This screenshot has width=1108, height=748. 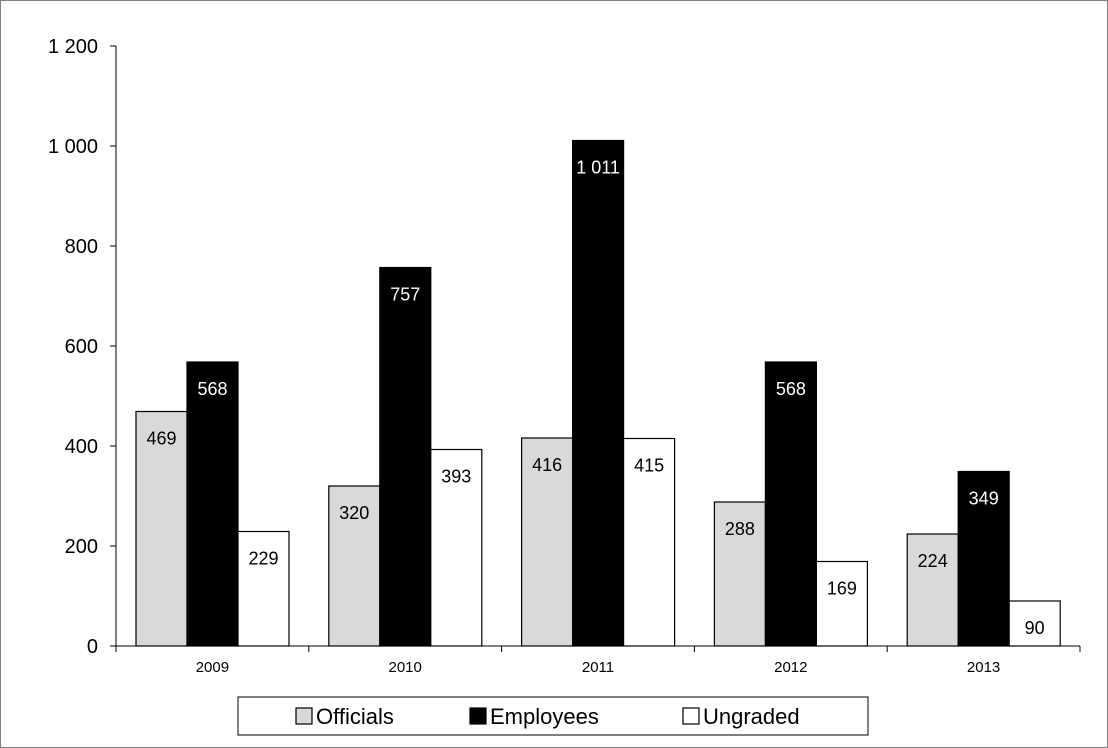 I want to click on data-label: 416, so click(x=547, y=465).